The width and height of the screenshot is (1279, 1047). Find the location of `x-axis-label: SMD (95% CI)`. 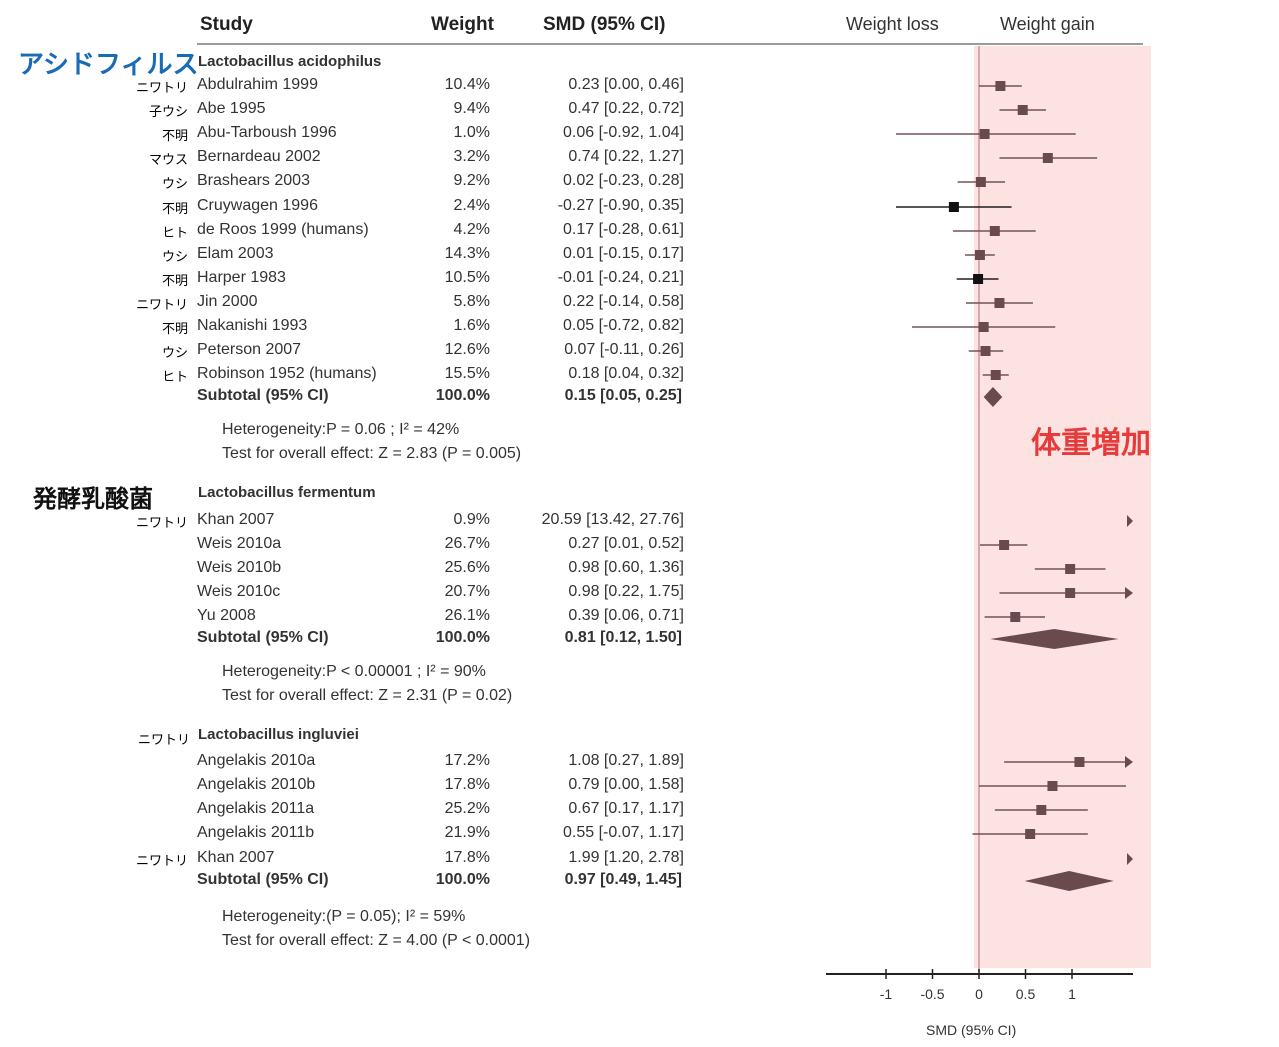

x-axis-label: SMD (95% CI) is located at coordinates (971, 1030).